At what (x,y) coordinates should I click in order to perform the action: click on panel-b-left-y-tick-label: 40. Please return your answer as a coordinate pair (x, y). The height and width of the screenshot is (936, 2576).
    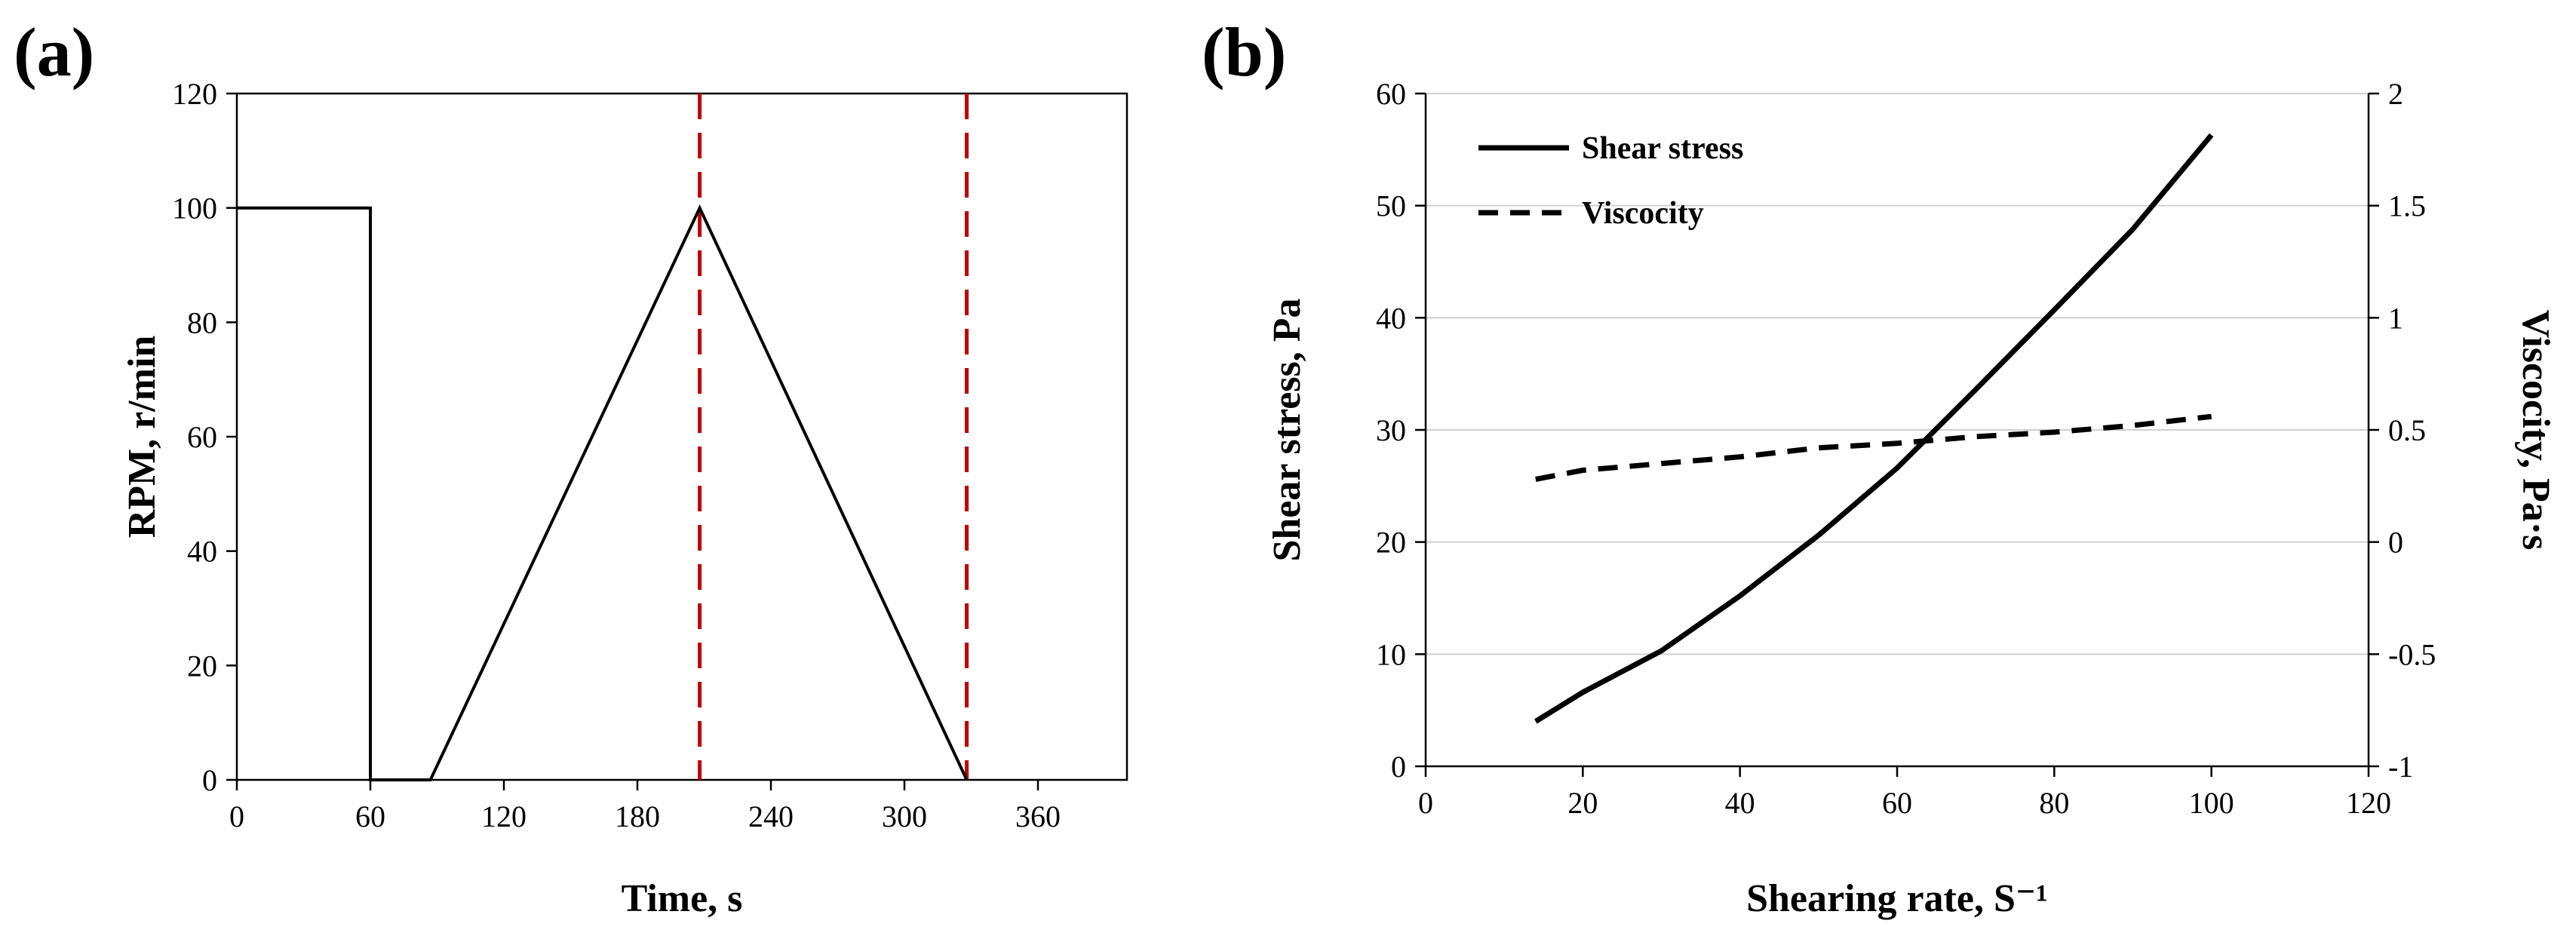
    Looking at the image, I should click on (1391, 318).